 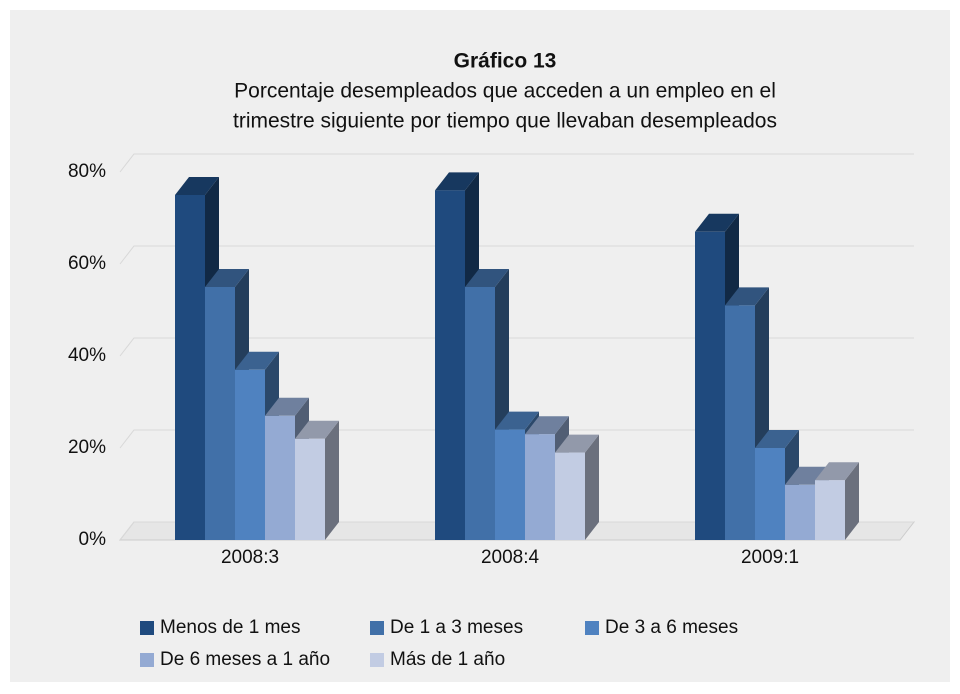 What do you see at coordinates (447, 659) in the screenshot?
I see `legend-label: Más de 1 año` at bounding box center [447, 659].